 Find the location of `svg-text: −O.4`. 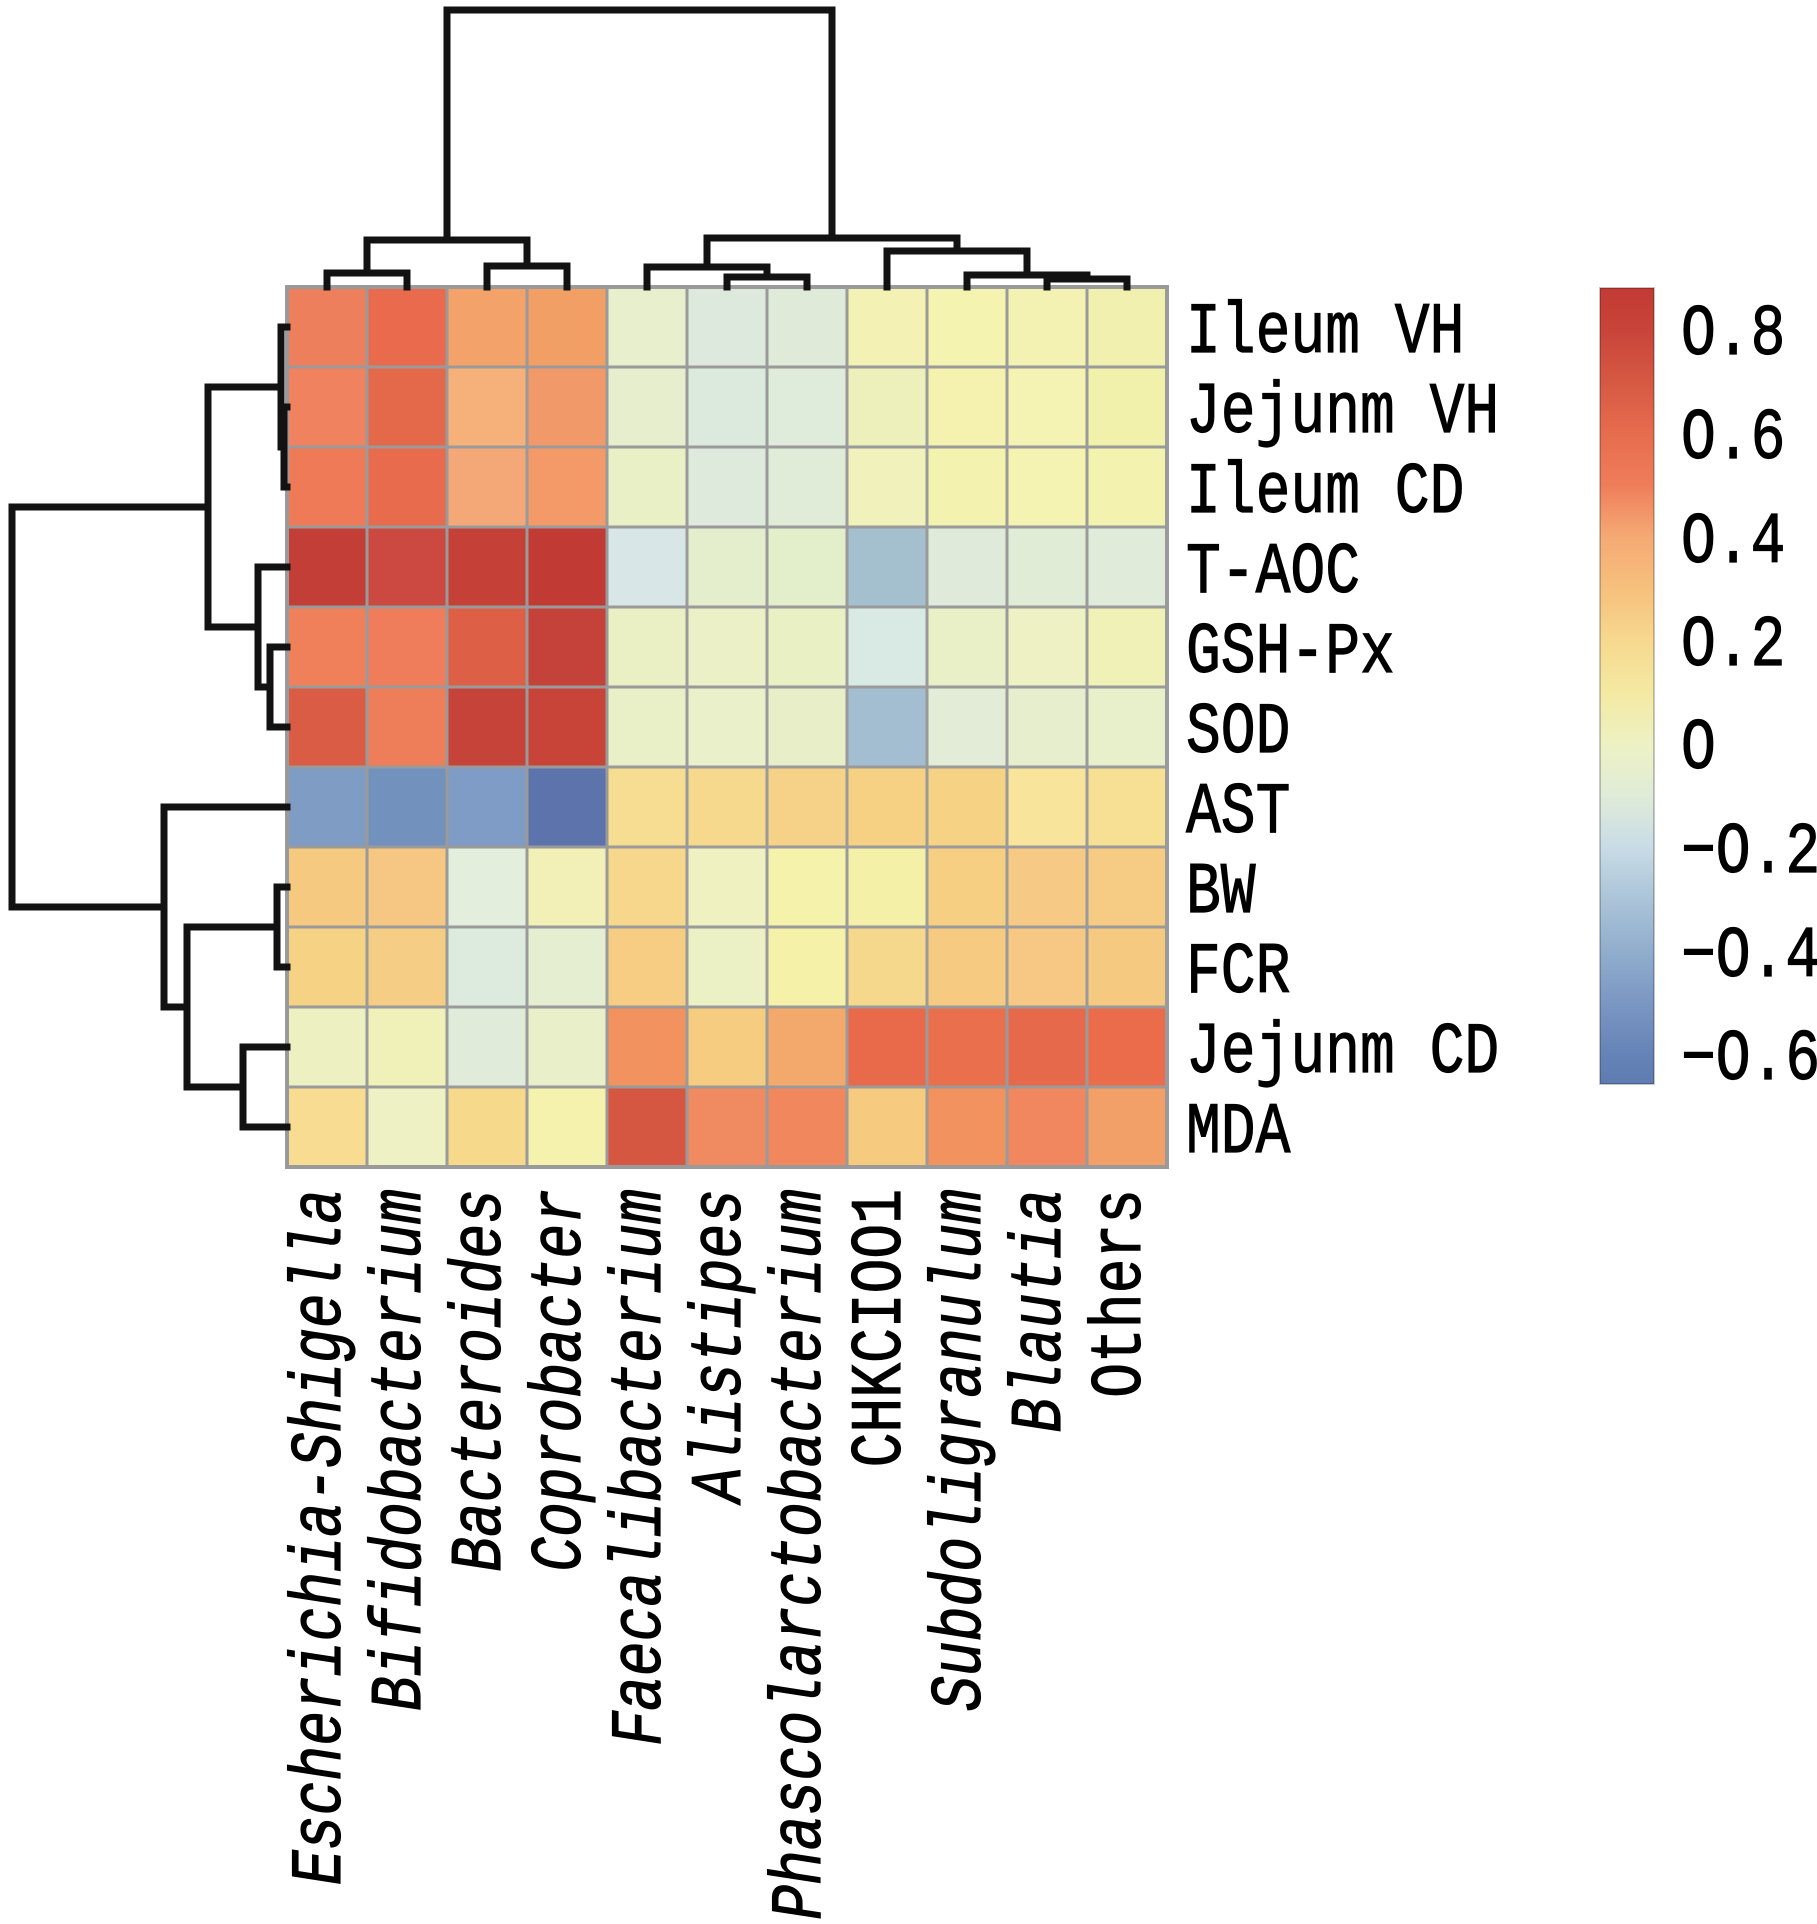

svg-text: −O.4 is located at coordinates (1749, 956).